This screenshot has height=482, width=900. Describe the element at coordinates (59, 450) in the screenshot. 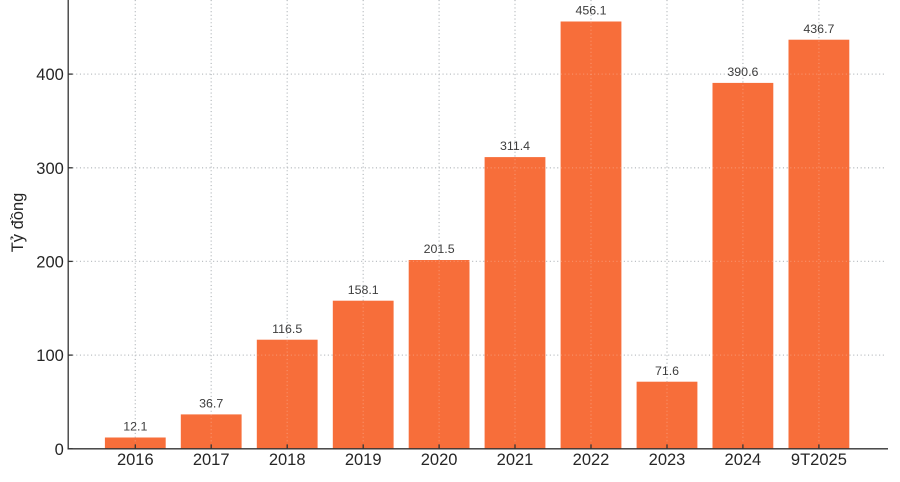

I see `svg-text: 0` at that location.